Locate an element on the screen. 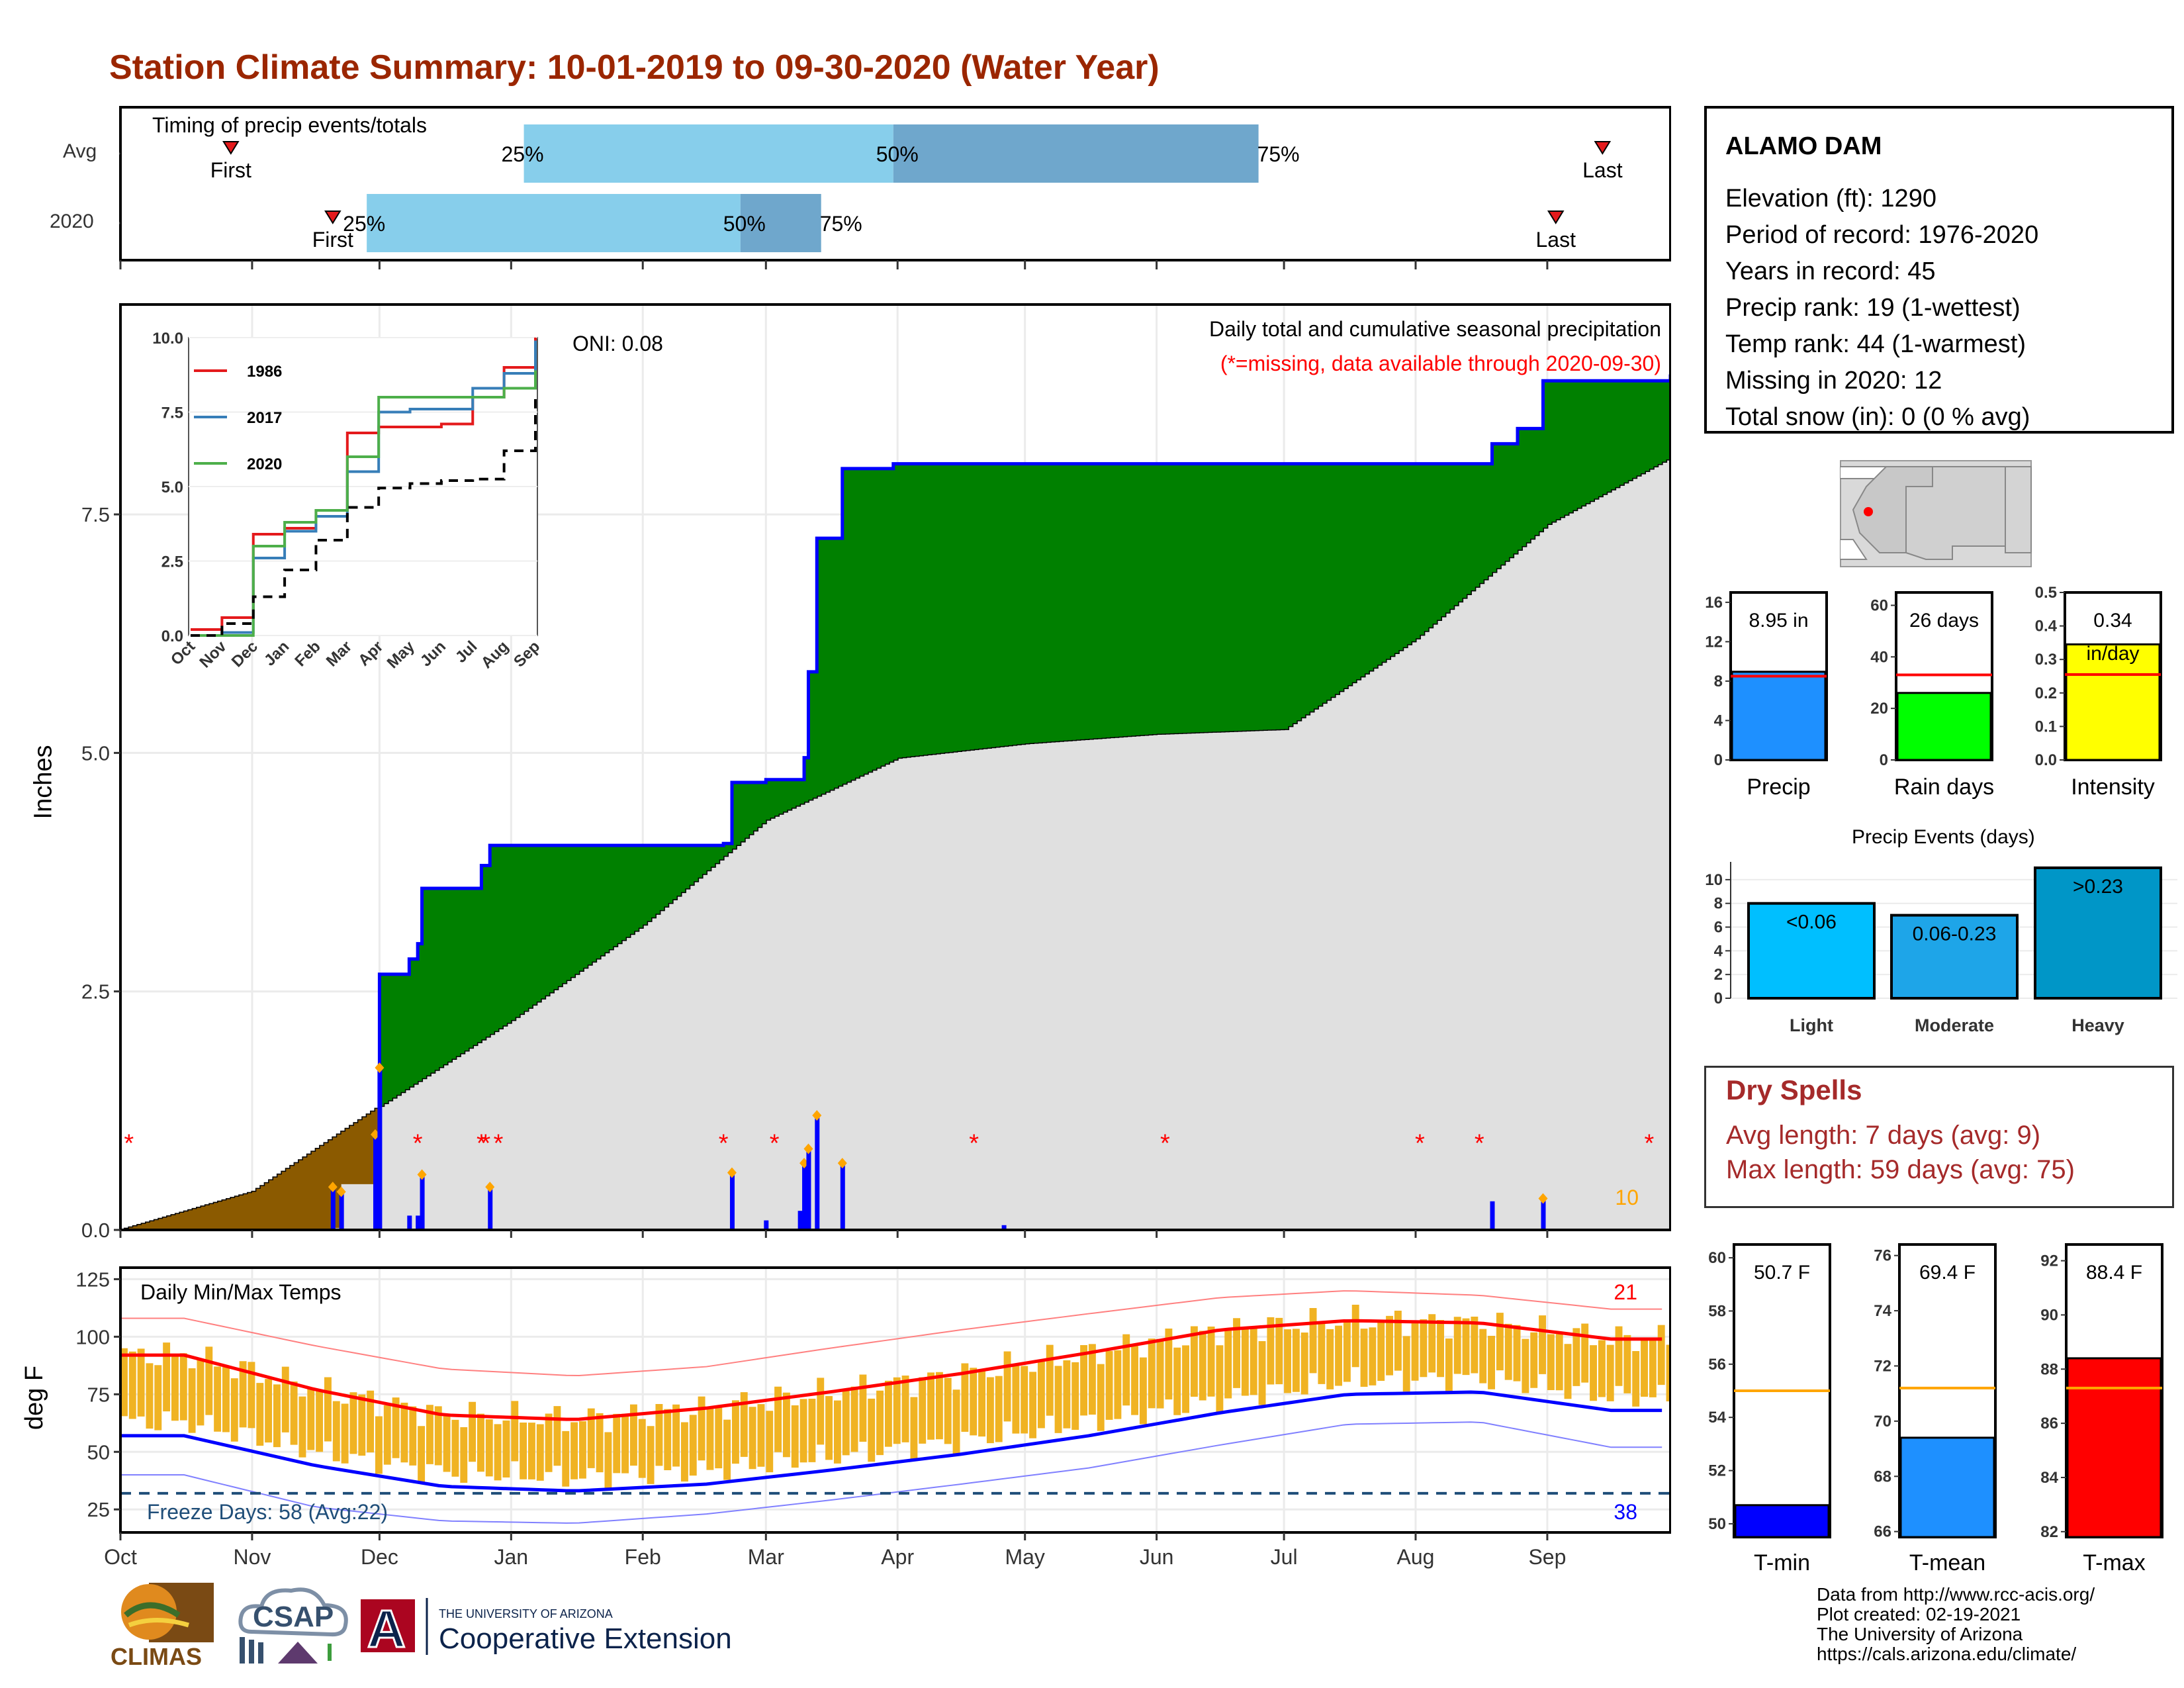  temp-summary-ytick-label-2-1: 84 is located at coordinates (2049, 1478).